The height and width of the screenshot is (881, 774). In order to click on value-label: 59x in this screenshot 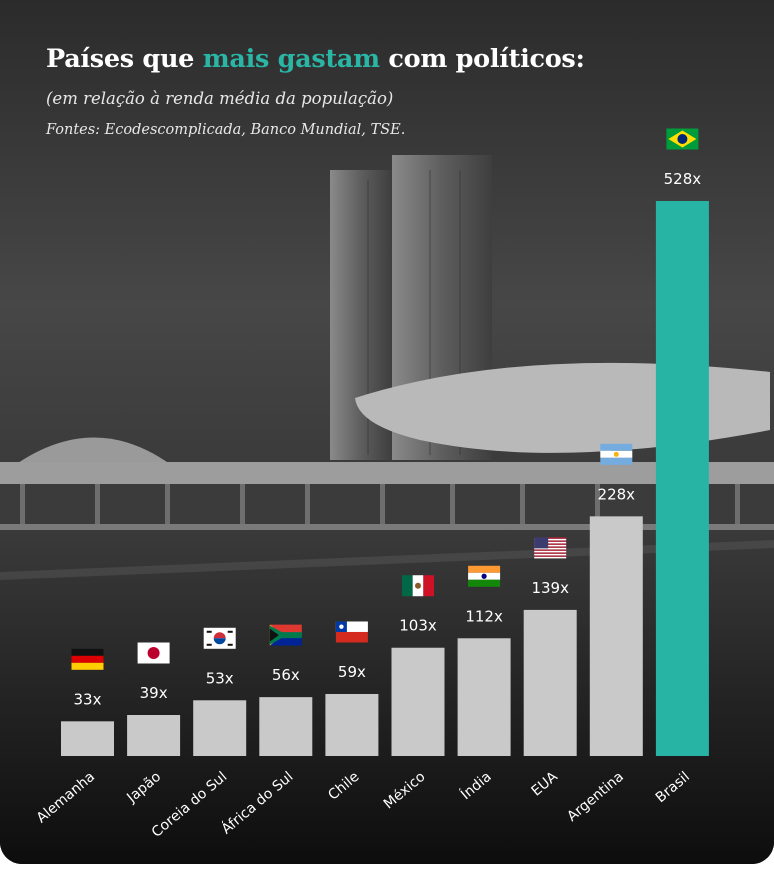, I will do `click(352, 672)`.